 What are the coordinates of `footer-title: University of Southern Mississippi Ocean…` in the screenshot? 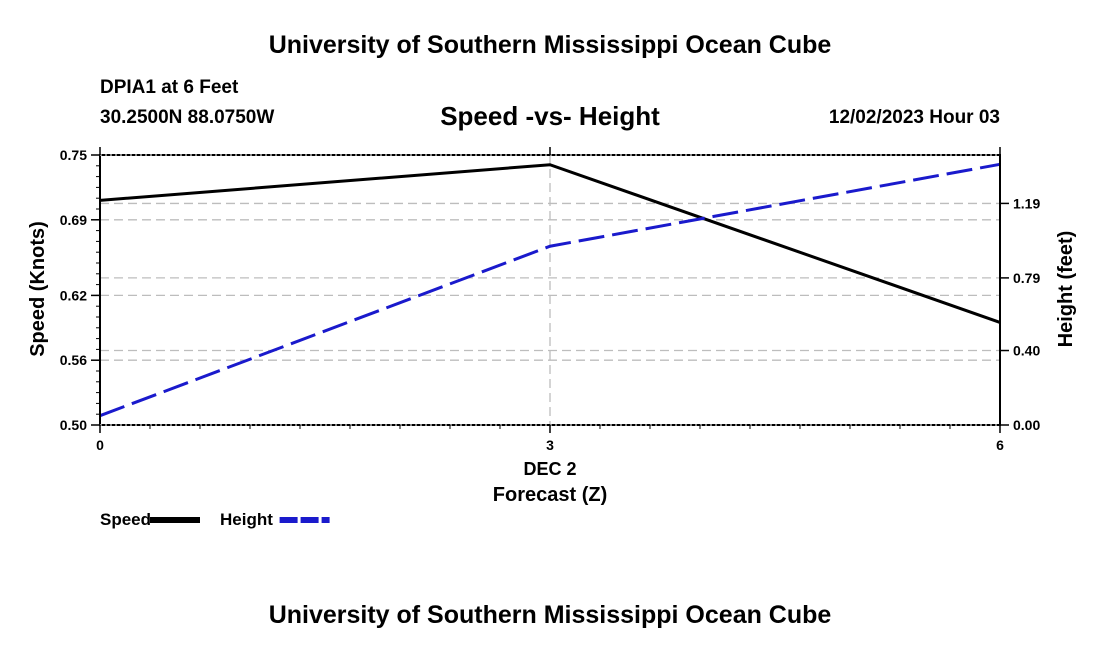 It's located at (550, 615).